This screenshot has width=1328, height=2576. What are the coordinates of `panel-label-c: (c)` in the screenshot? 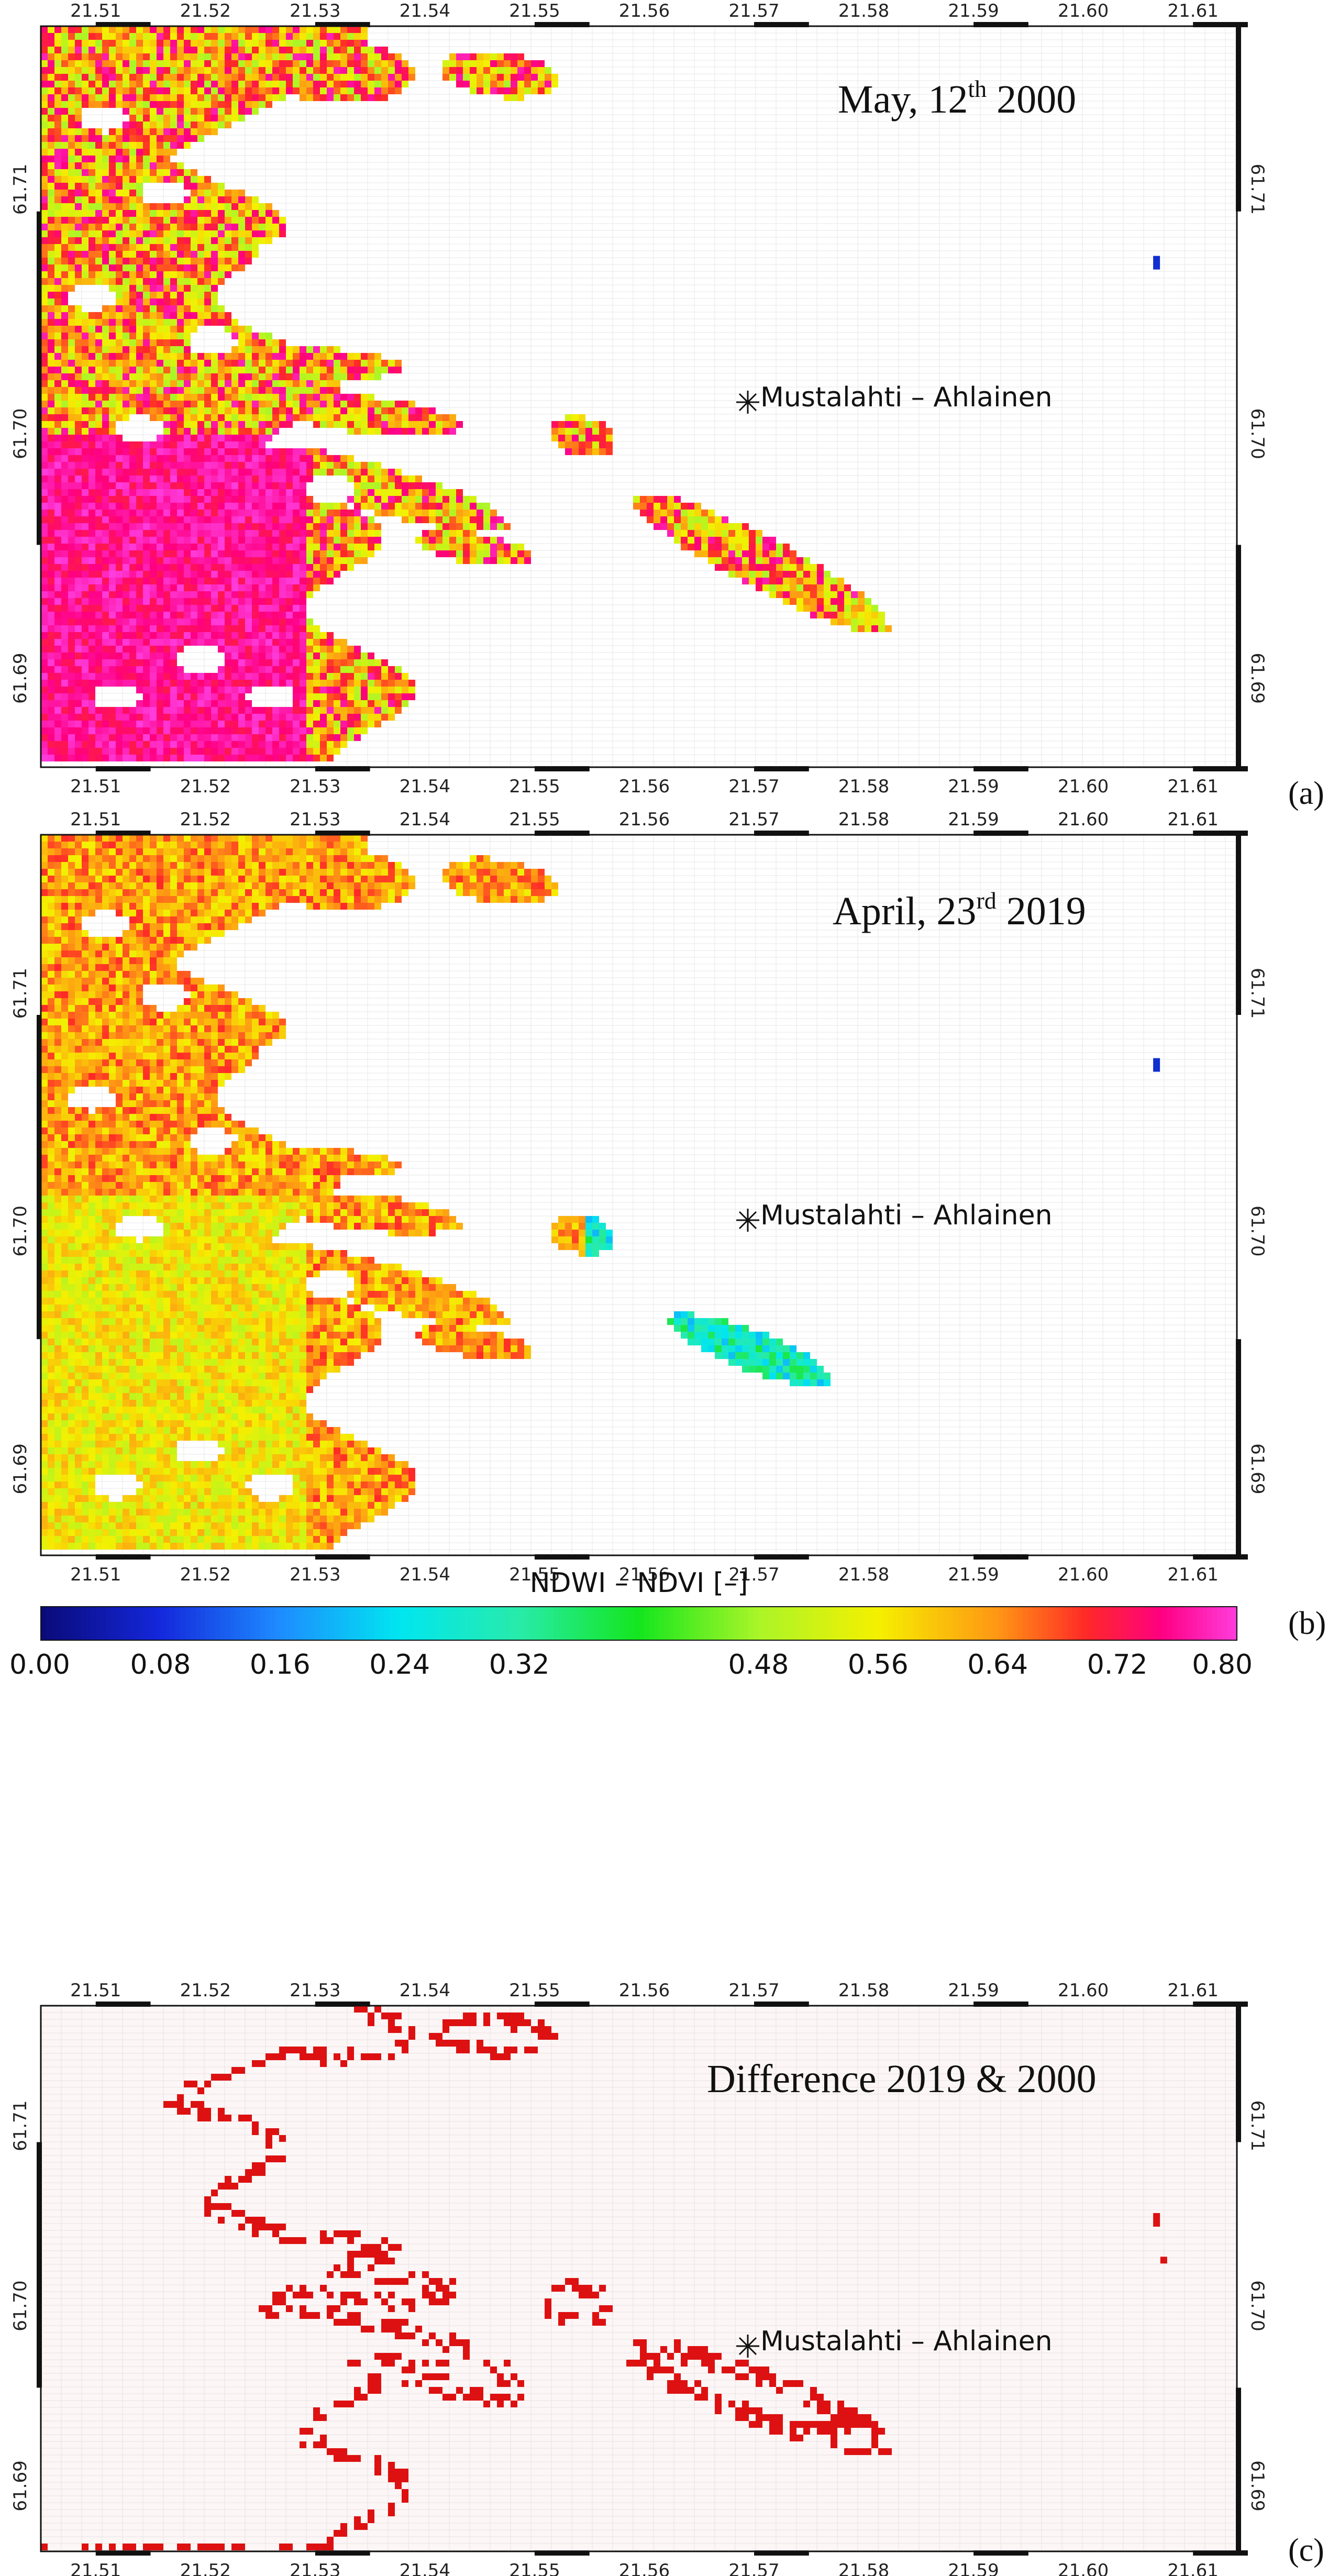 It's located at (1306, 2550).